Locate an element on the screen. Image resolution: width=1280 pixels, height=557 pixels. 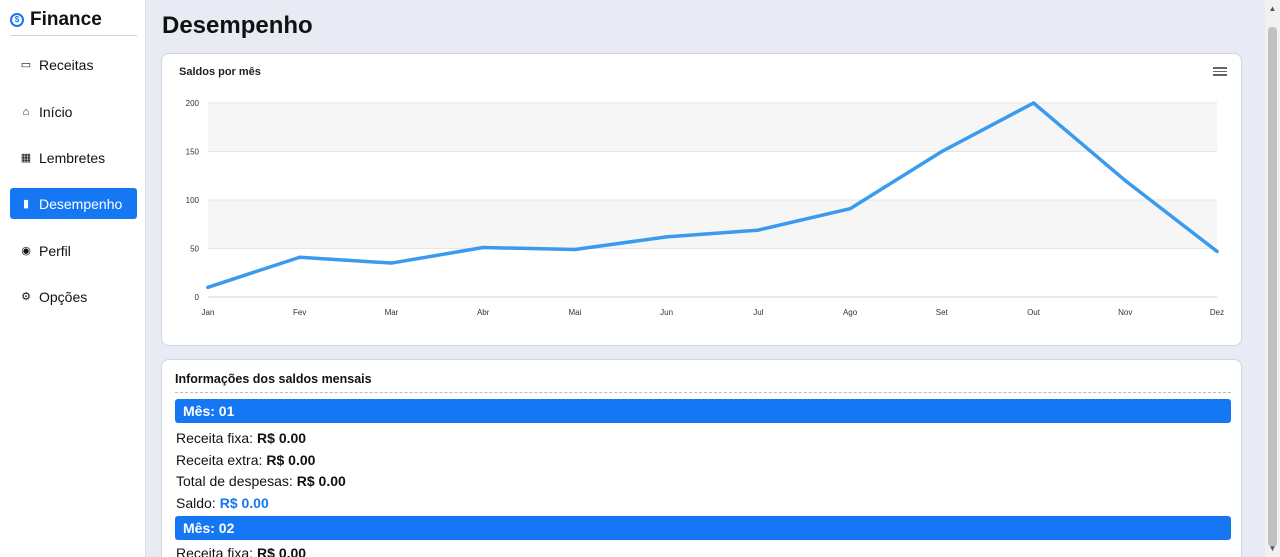
sidebar-item-receitas: ▭ Receitas is located at coordinates (73, 64).